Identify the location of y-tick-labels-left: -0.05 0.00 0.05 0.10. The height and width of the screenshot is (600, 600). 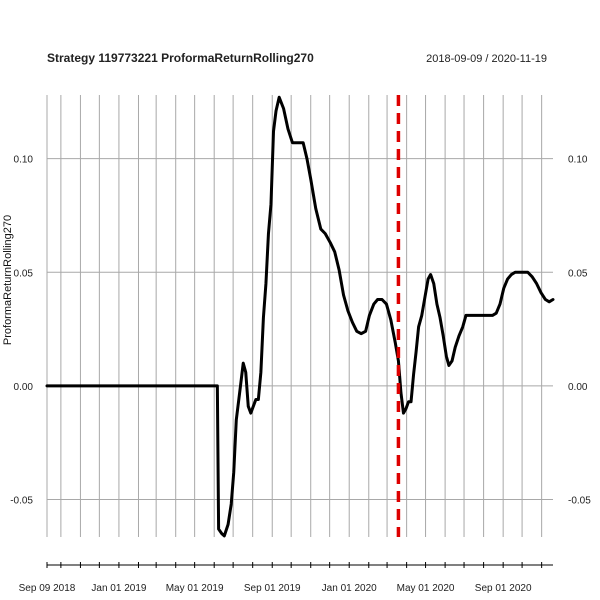
(21, 331).